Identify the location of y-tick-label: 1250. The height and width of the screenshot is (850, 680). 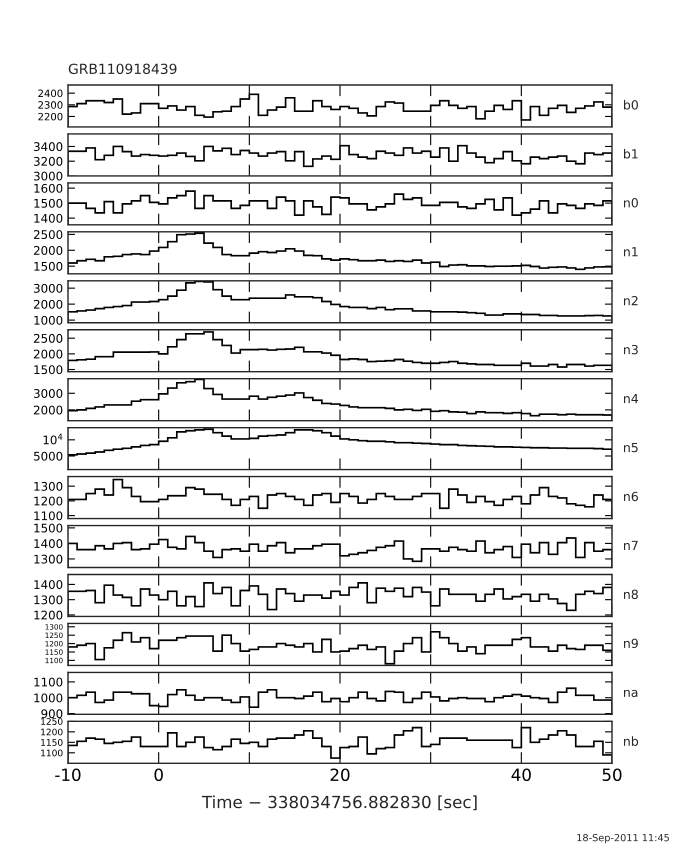
(52, 721).